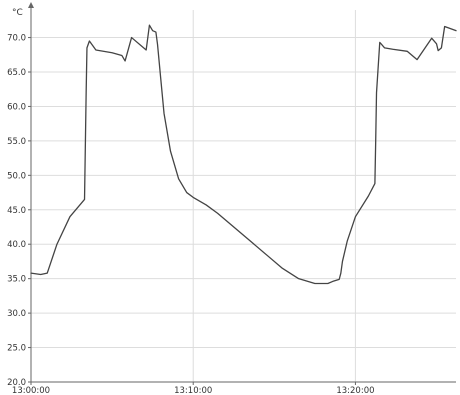  What do you see at coordinates (16, 245) in the screenshot?
I see `y-tick-label: 40.0` at bounding box center [16, 245].